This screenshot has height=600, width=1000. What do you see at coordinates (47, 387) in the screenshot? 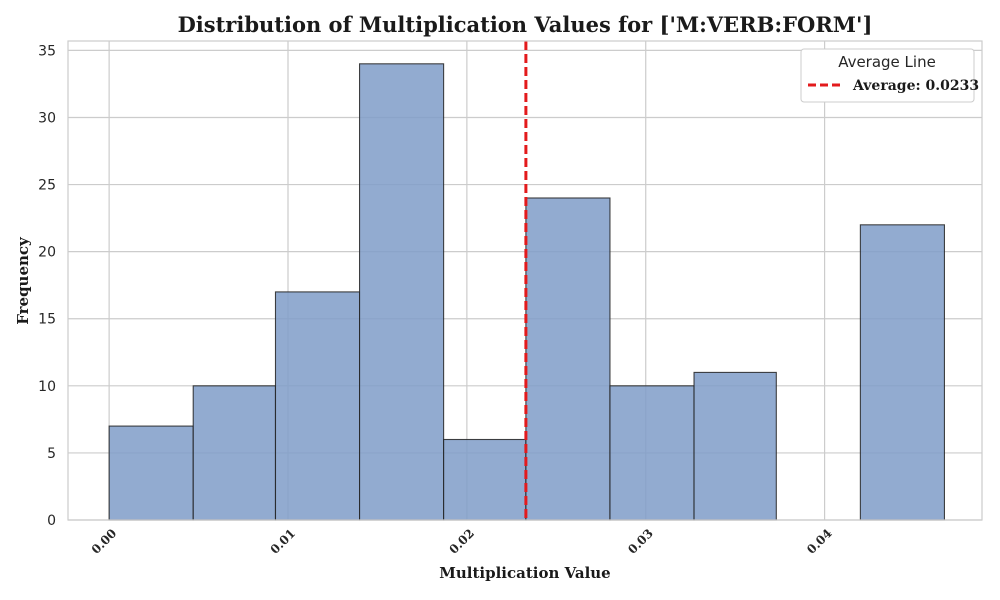
I see `y-tick-label: 10` at bounding box center [47, 387].